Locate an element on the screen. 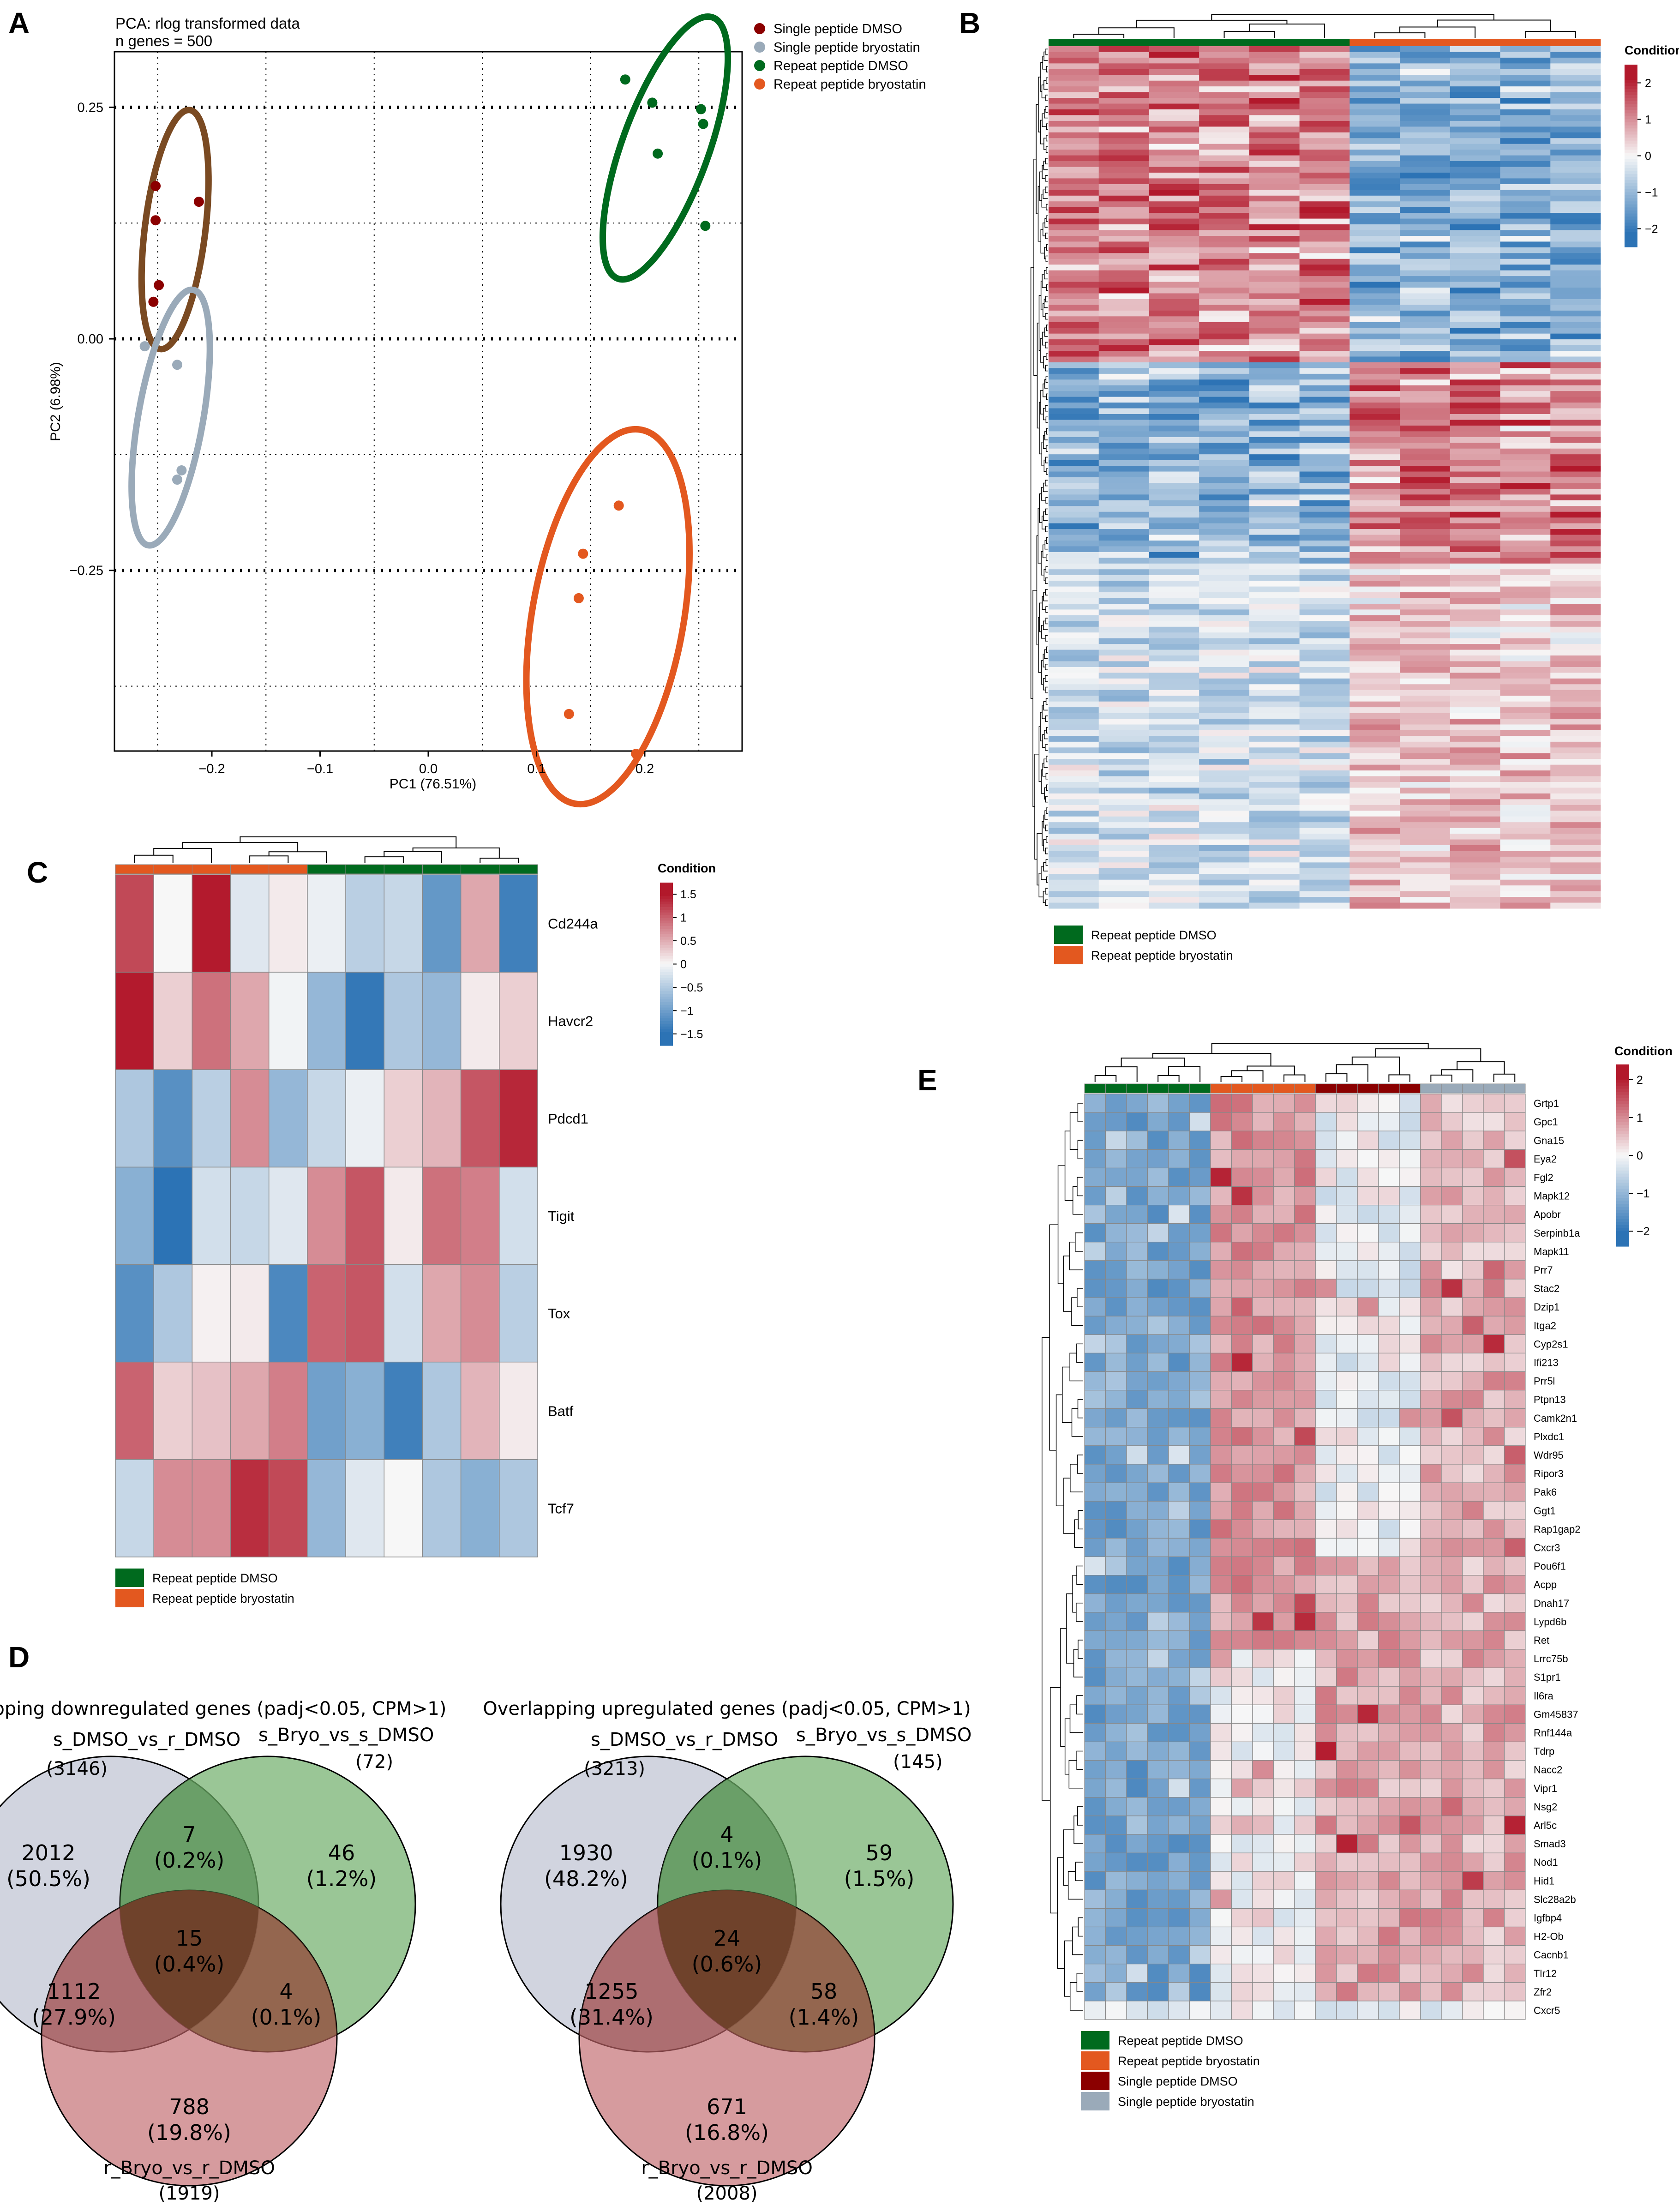  heatmap-e-row-branch is located at coordinates (1046, 1569).